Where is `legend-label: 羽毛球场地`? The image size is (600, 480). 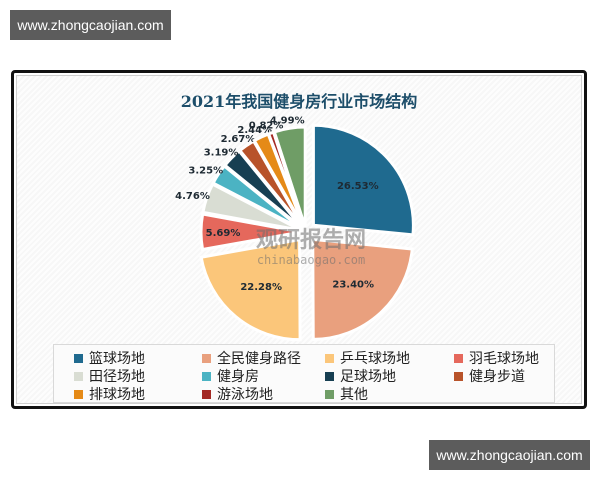 legend-label: 羽毛球场地 is located at coordinates (504, 359).